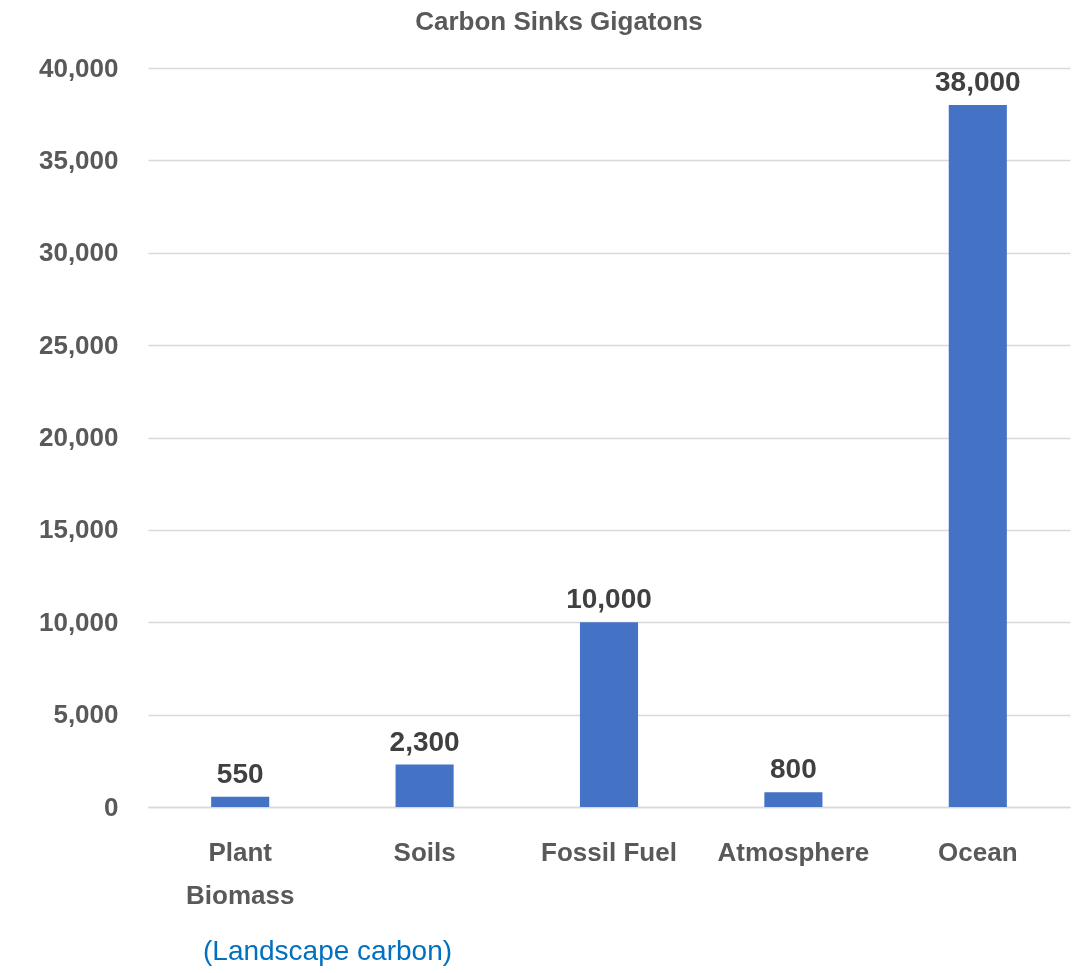 This screenshot has width=1074, height=973. What do you see at coordinates (793, 769) in the screenshot?
I see `data-label: 800` at bounding box center [793, 769].